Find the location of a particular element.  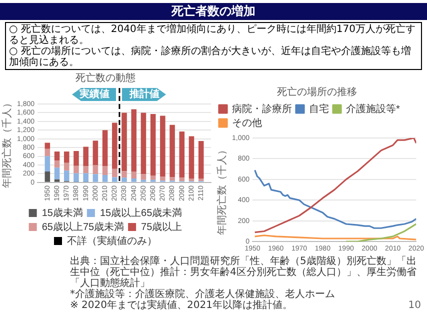

legend-label: 75歳以上 is located at coordinates (161, 226).